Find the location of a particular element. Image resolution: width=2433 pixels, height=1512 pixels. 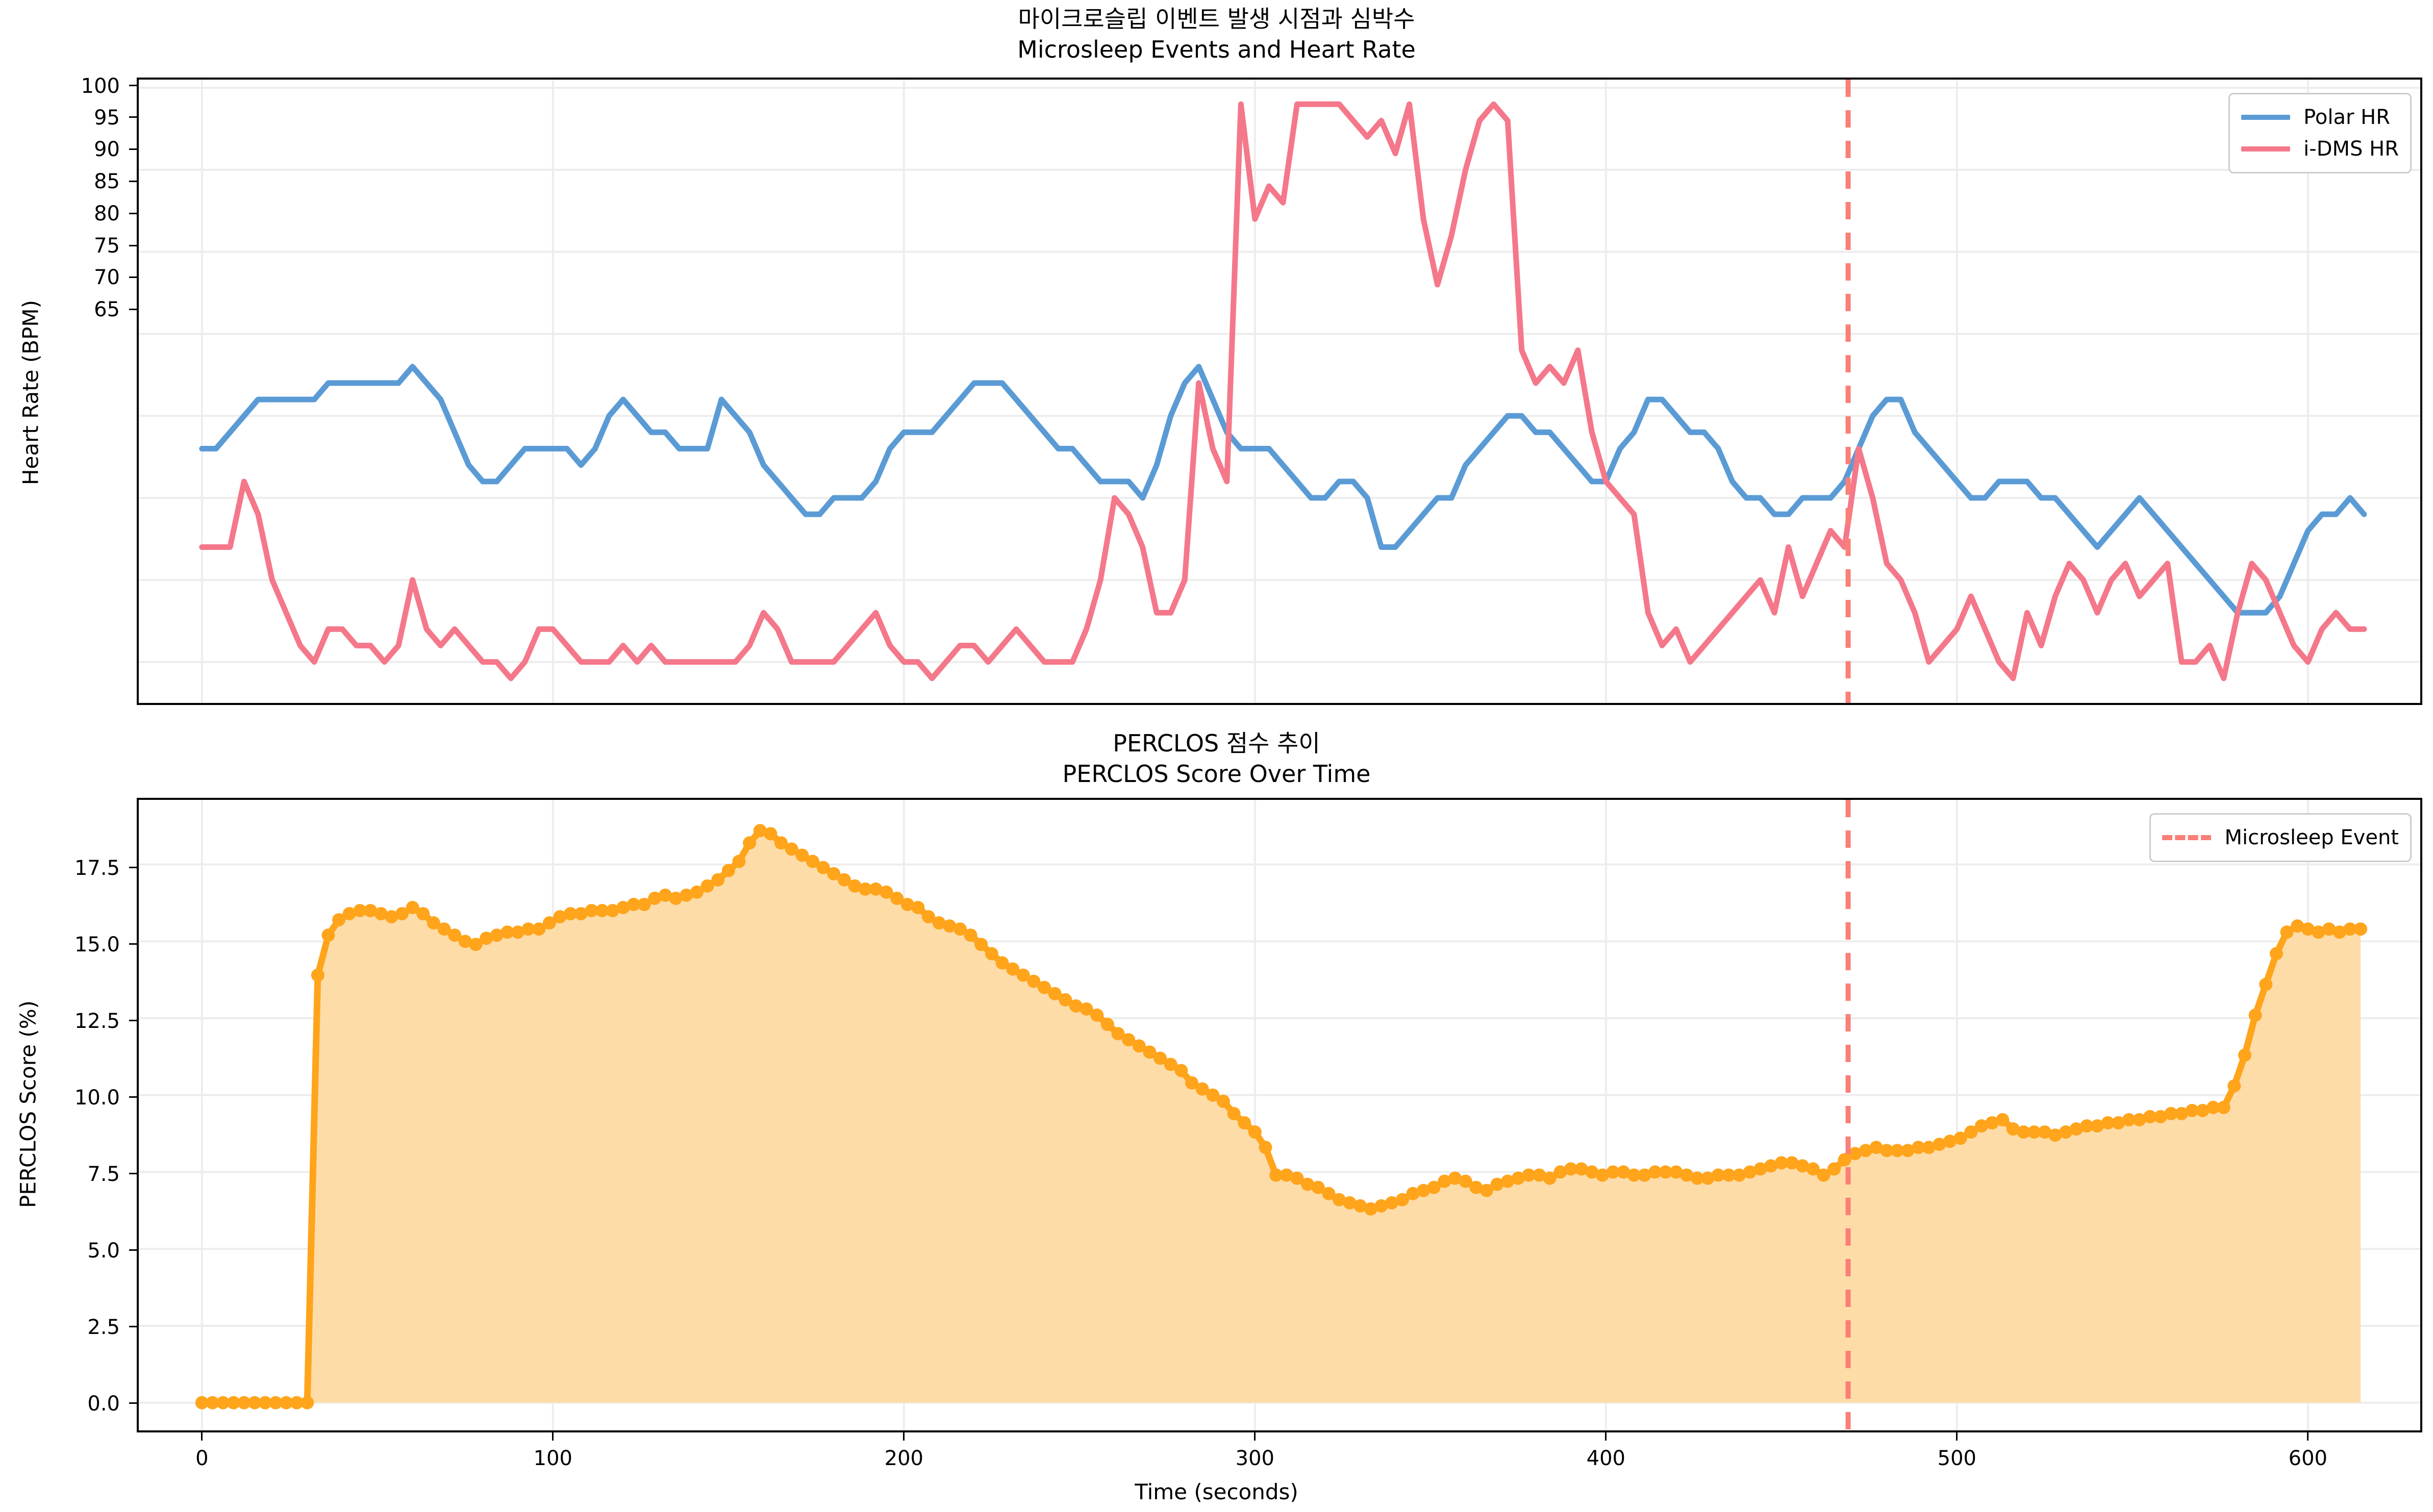

hr-ytick-75: 75 is located at coordinates (107, 246).